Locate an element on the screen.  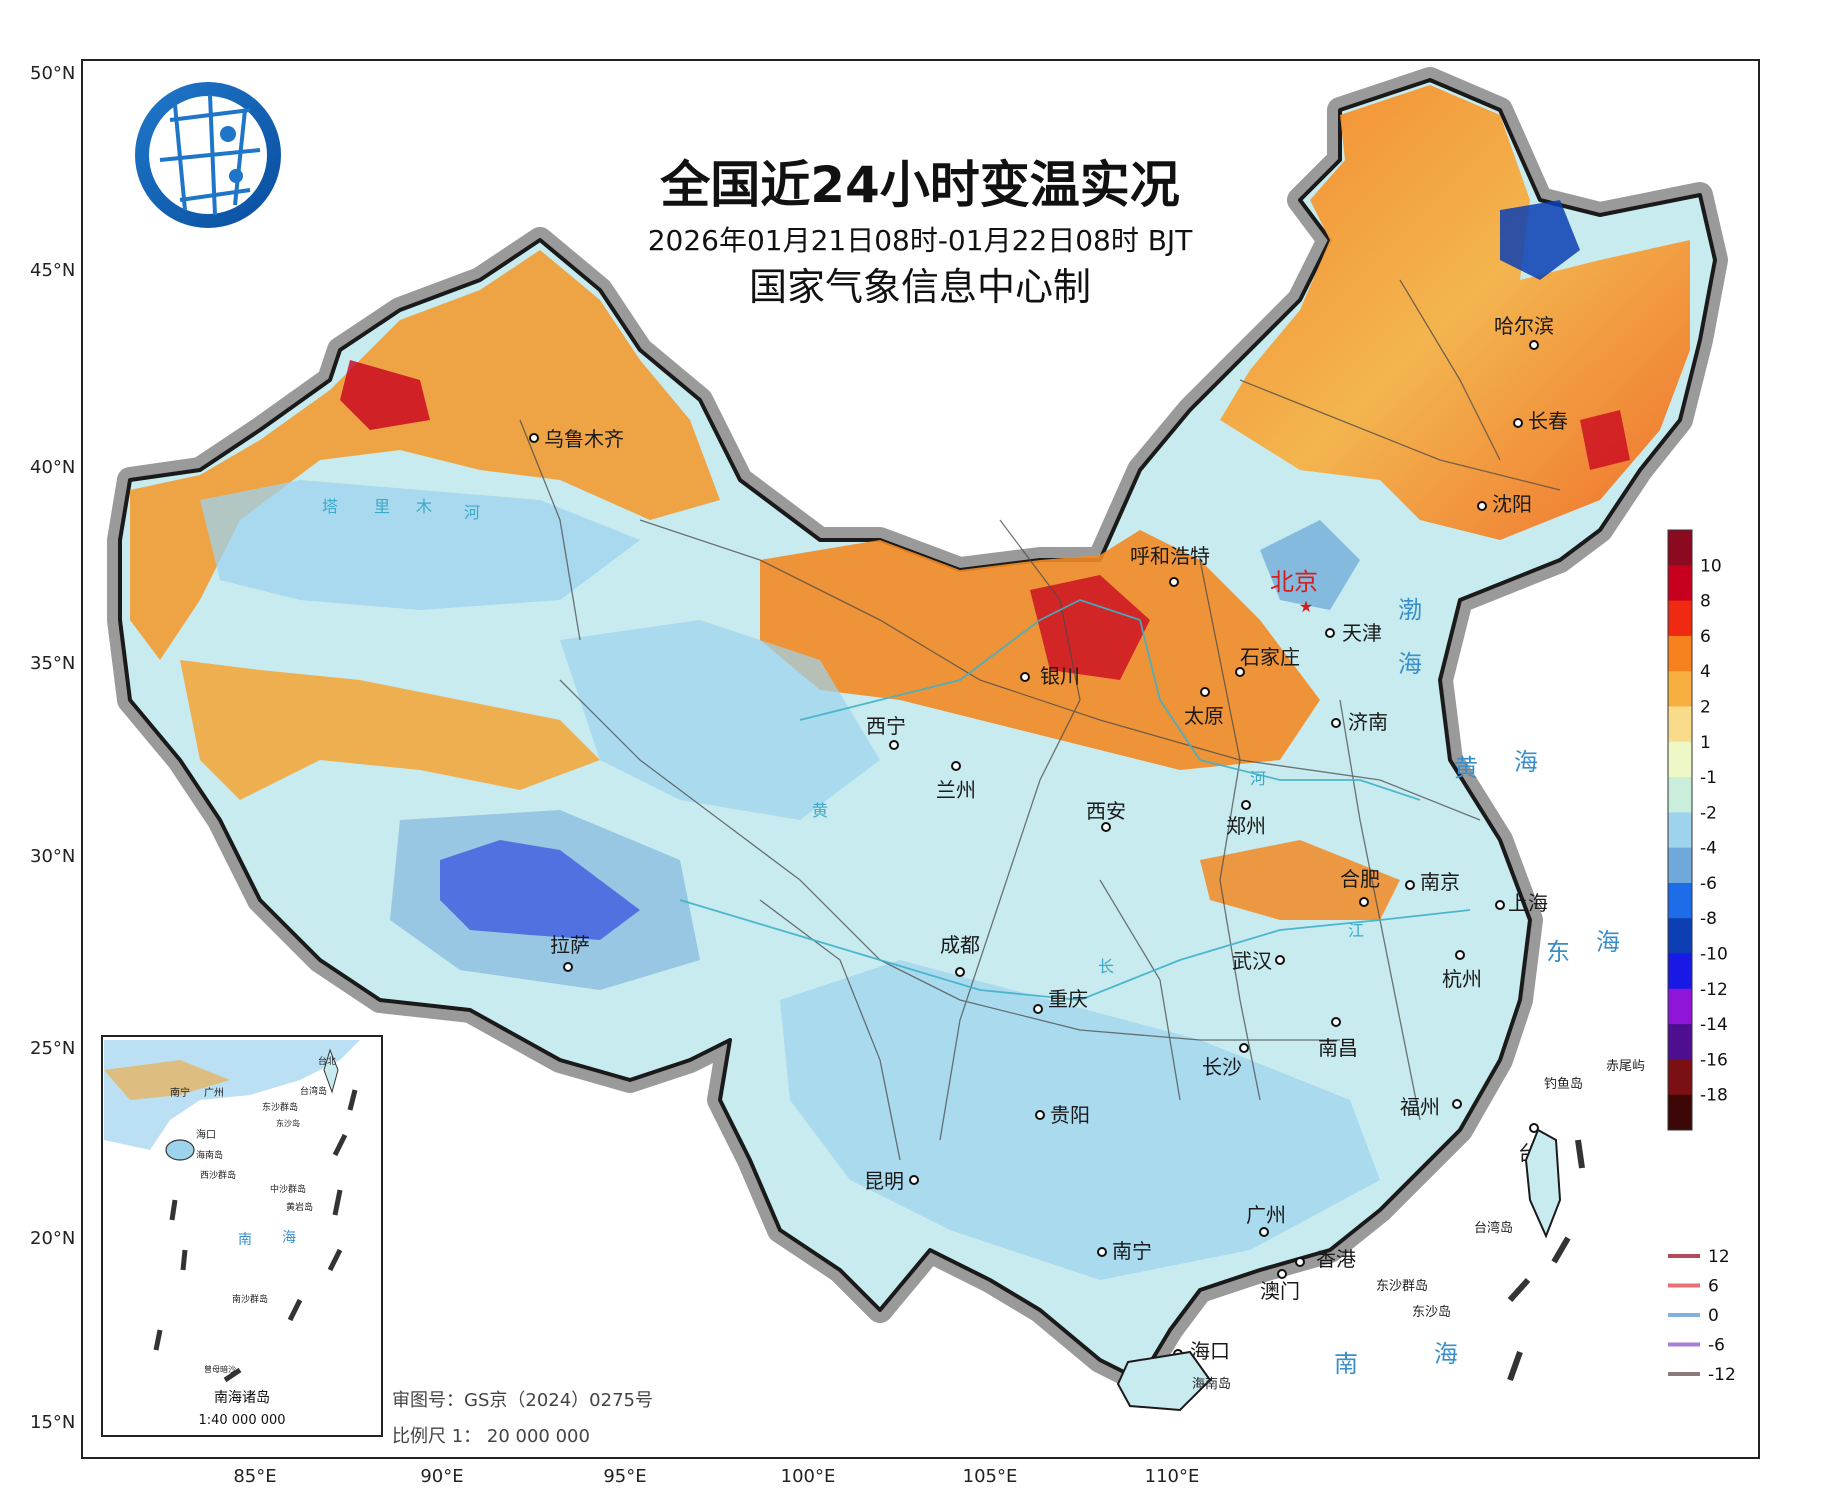
line-legend-label: -6 is located at coordinates (1716, 1346).